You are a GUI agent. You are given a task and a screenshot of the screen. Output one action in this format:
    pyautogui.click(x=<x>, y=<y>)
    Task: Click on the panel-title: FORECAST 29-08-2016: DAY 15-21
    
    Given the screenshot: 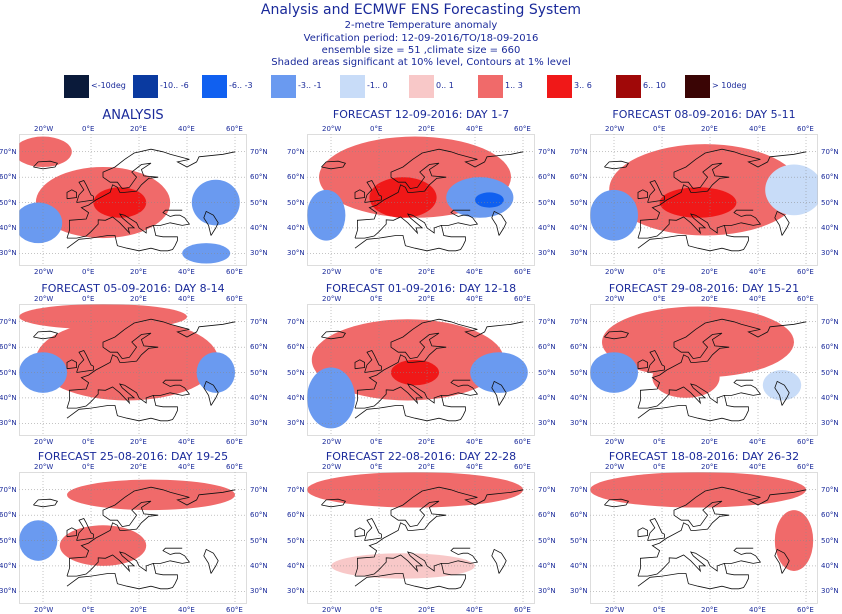 What is the action you would take?
    pyautogui.click(x=704, y=288)
    